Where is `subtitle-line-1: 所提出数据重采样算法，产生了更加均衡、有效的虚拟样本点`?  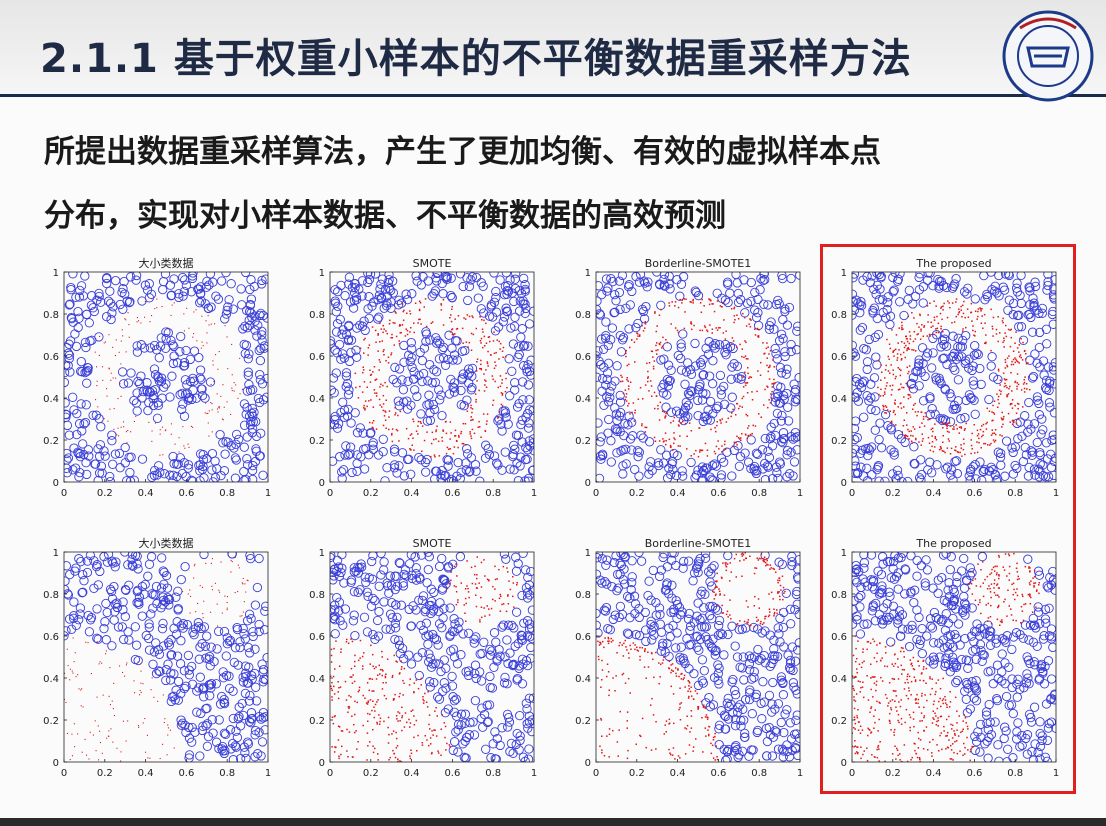 subtitle-line-1: 所提出数据重采样算法，产生了更加均衡、有效的虚拟样本点 is located at coordinates (462, 152).